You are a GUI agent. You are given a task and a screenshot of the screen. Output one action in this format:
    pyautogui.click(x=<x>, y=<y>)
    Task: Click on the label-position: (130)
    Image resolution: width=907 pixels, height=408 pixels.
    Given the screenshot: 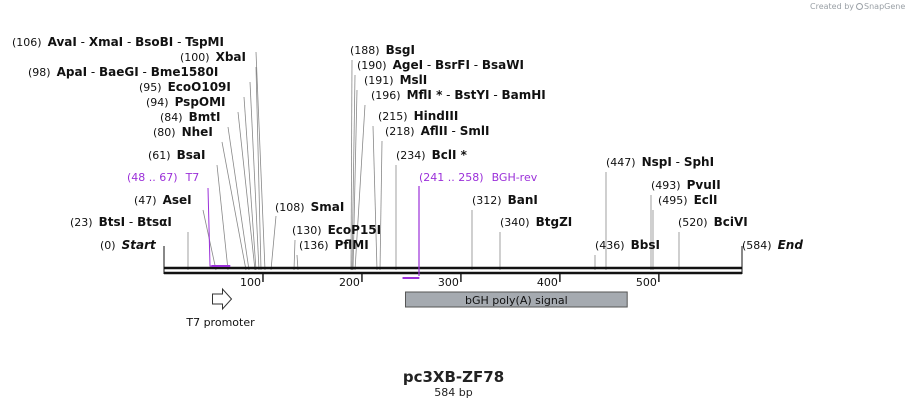 What is the action you would take?
    pyautogui.click(x=307, y=230)
    